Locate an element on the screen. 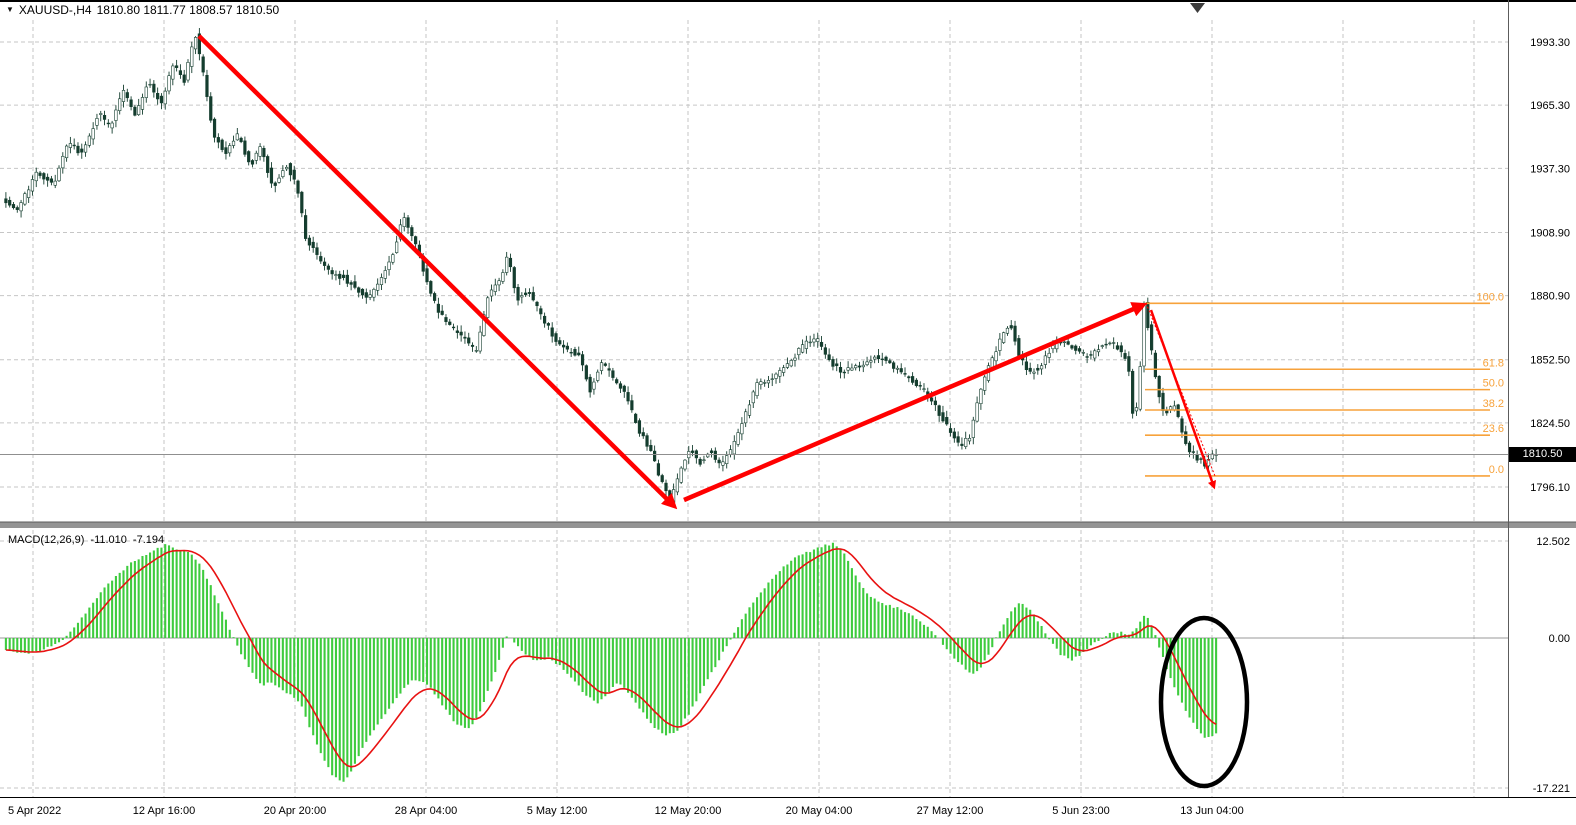  price-tick-label: 1993.30 is located at coordinates (1550, 43).